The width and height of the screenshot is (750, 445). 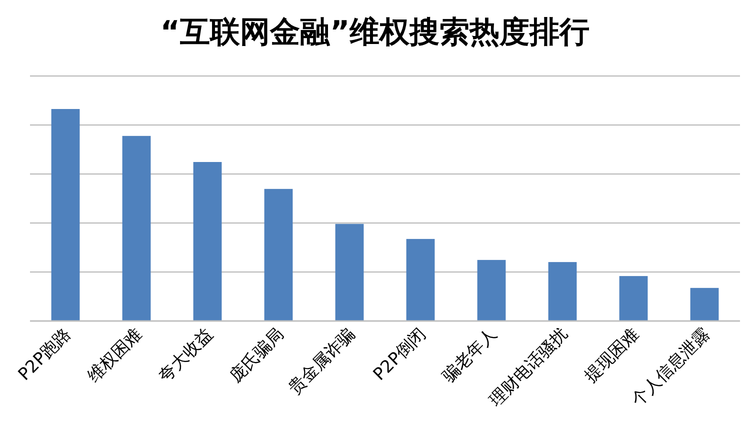 What do you see at coordinates (375, 32) in the screenshot?
I see `chart-title: “互联网金融”维权搜索热度排行` at bounding box center [375, 32].